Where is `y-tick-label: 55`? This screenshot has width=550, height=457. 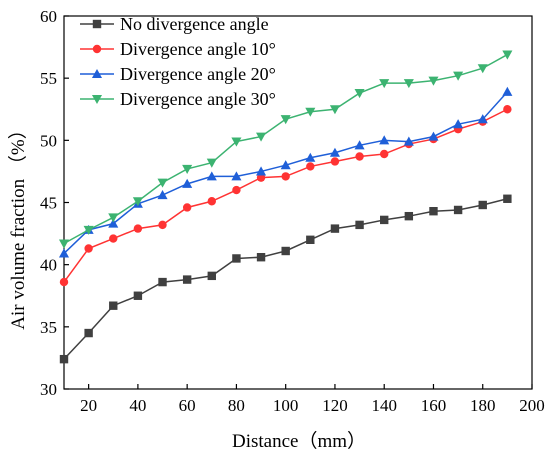
y-tick-label: 55 is located at coordinates (48, 78).